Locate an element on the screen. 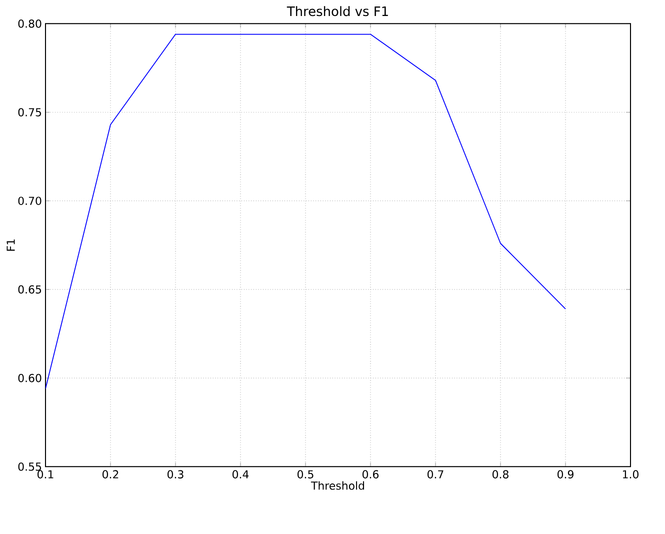 The image size is (665, 534). y-tick-label: 0.80 is located at coordinates (30, 24).